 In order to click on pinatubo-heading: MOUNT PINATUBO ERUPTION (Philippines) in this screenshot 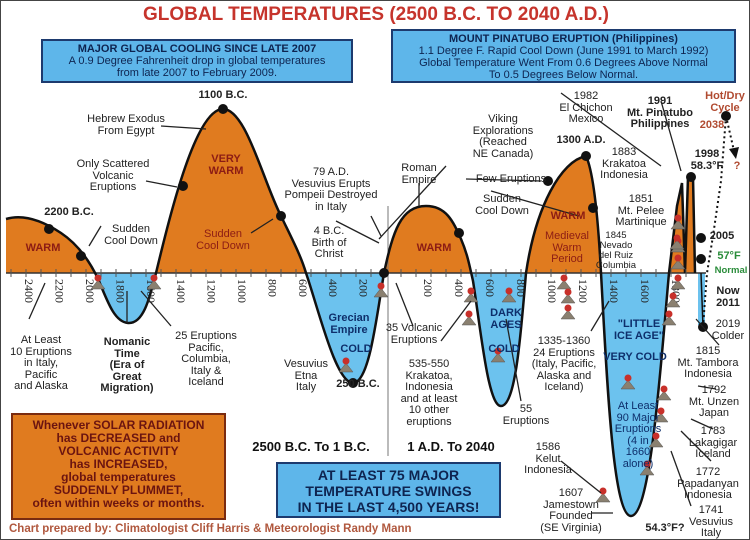, I will do `click(563, 39)`.